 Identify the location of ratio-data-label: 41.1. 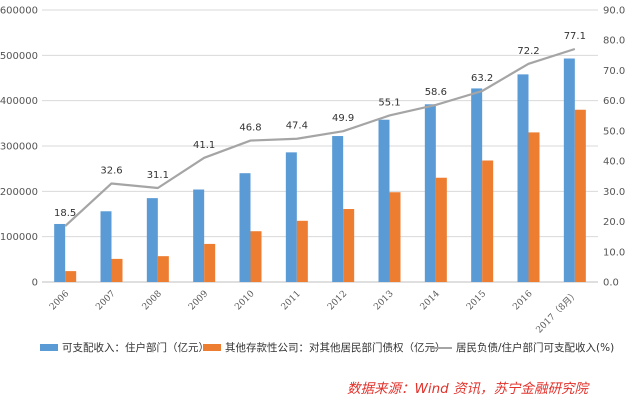
(204, 145).